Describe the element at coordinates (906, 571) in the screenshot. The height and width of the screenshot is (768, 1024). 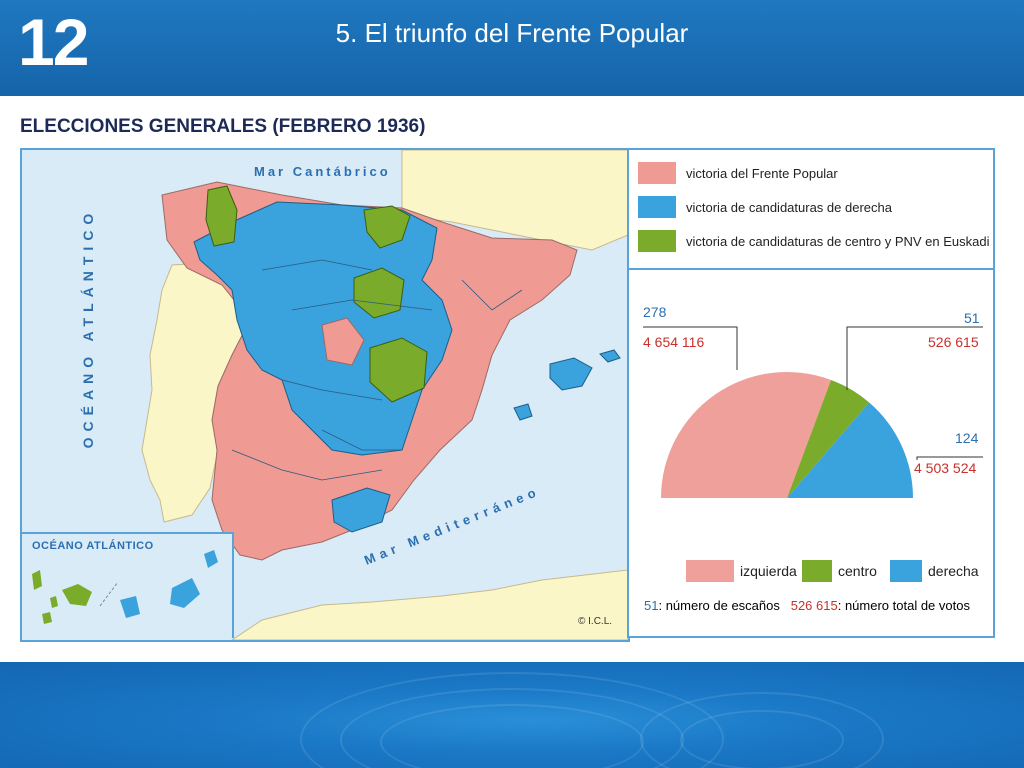
I see `pie-legend-swatch-derecha` at that location.